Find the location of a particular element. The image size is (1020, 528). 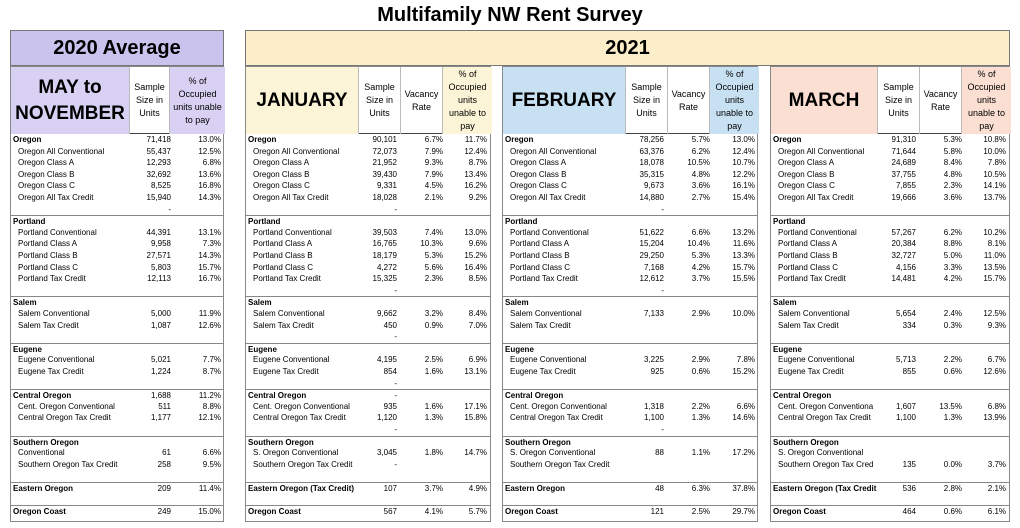

occupied-unable-value: 13.0% is located at coordinates (209, 139).